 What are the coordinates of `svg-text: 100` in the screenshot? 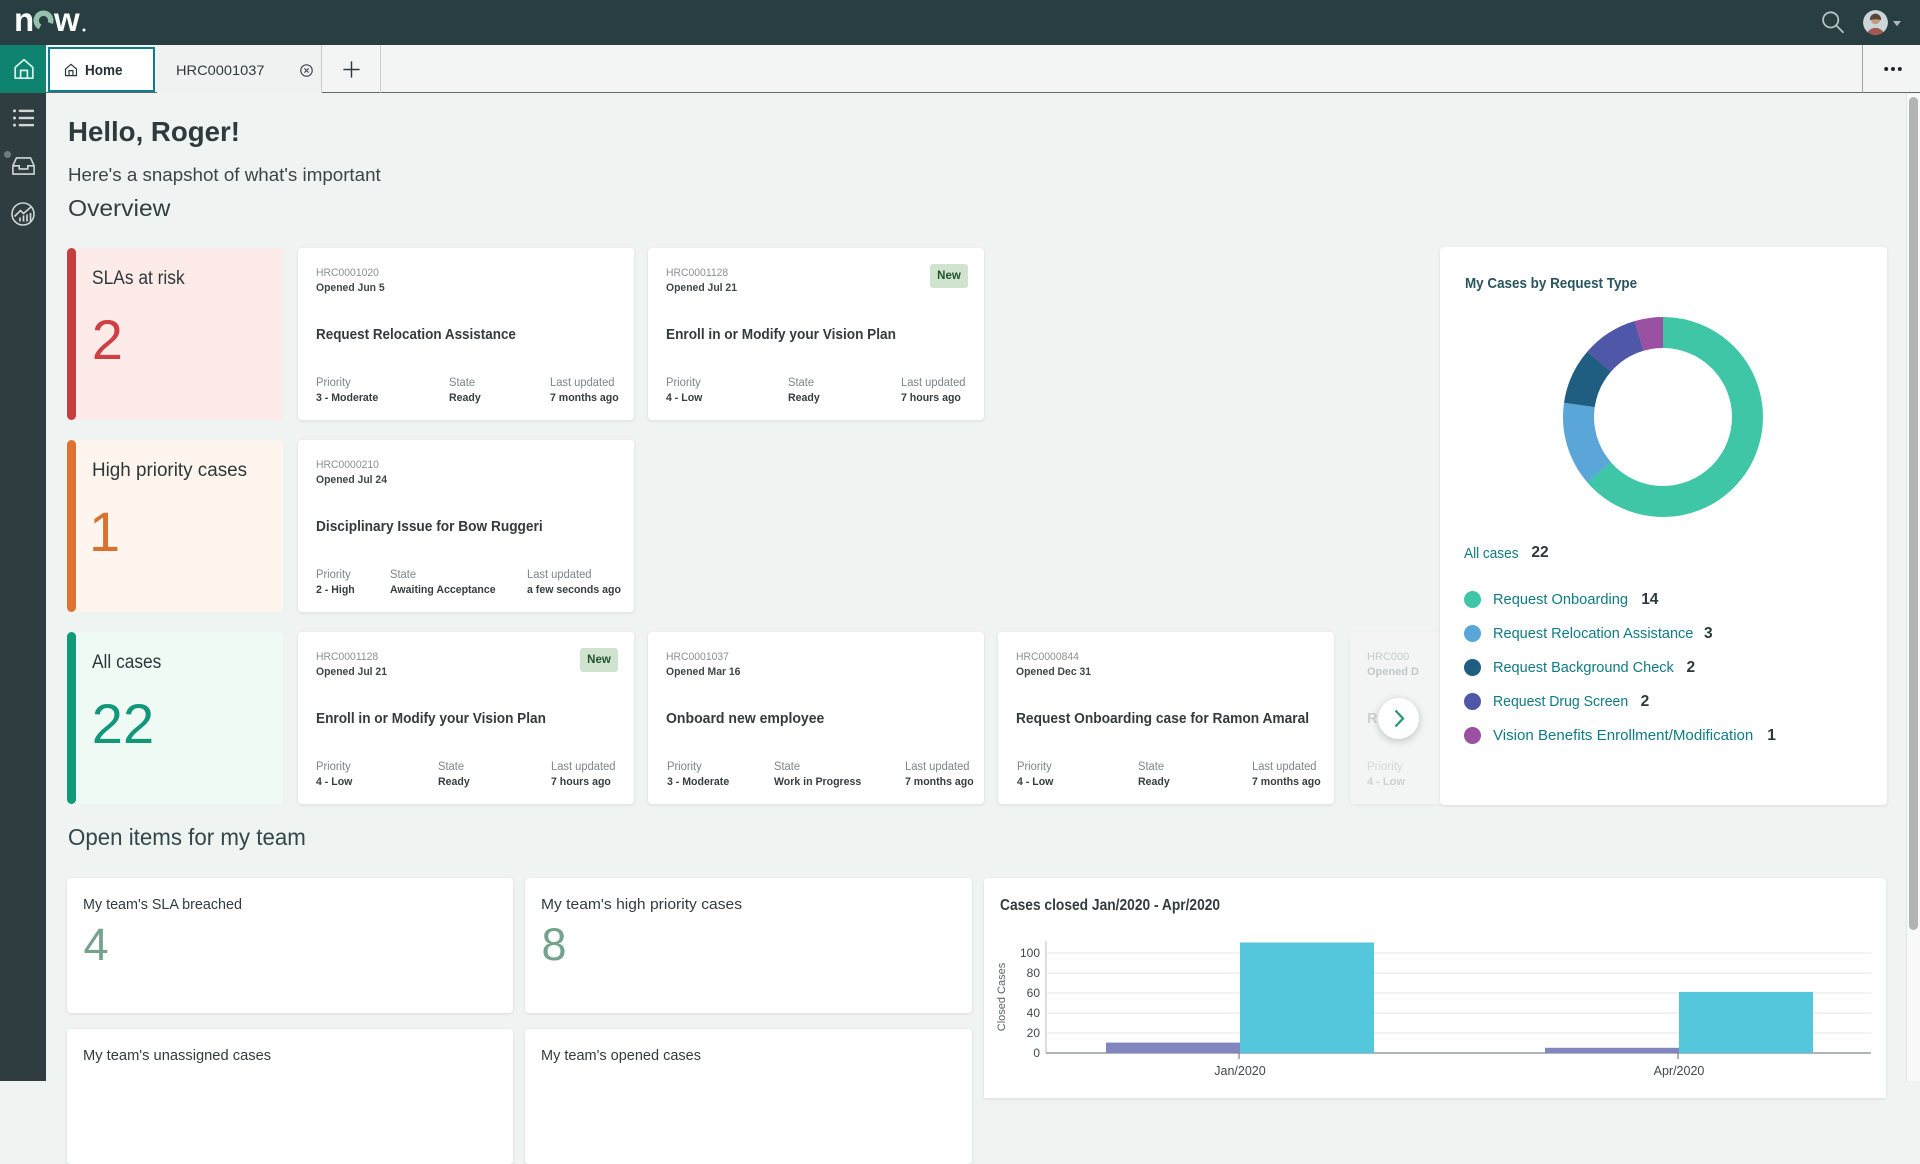 It's located at (1030, 953).